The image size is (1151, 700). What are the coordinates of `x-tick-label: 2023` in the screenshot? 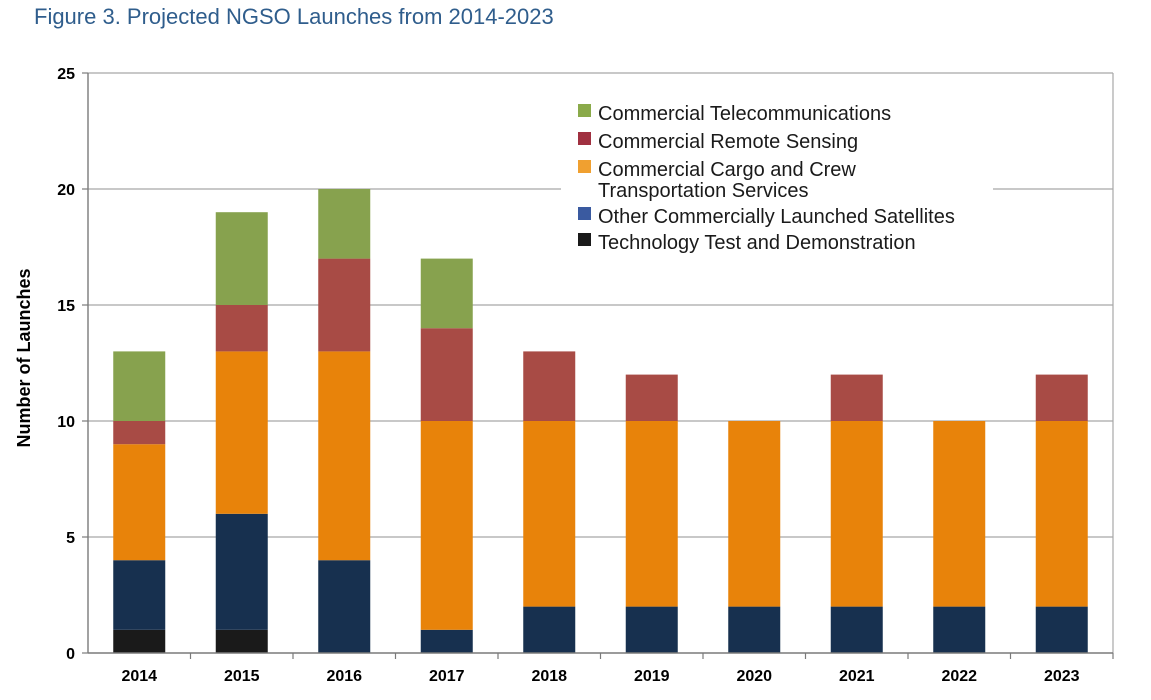 It's located at (1062, 676).